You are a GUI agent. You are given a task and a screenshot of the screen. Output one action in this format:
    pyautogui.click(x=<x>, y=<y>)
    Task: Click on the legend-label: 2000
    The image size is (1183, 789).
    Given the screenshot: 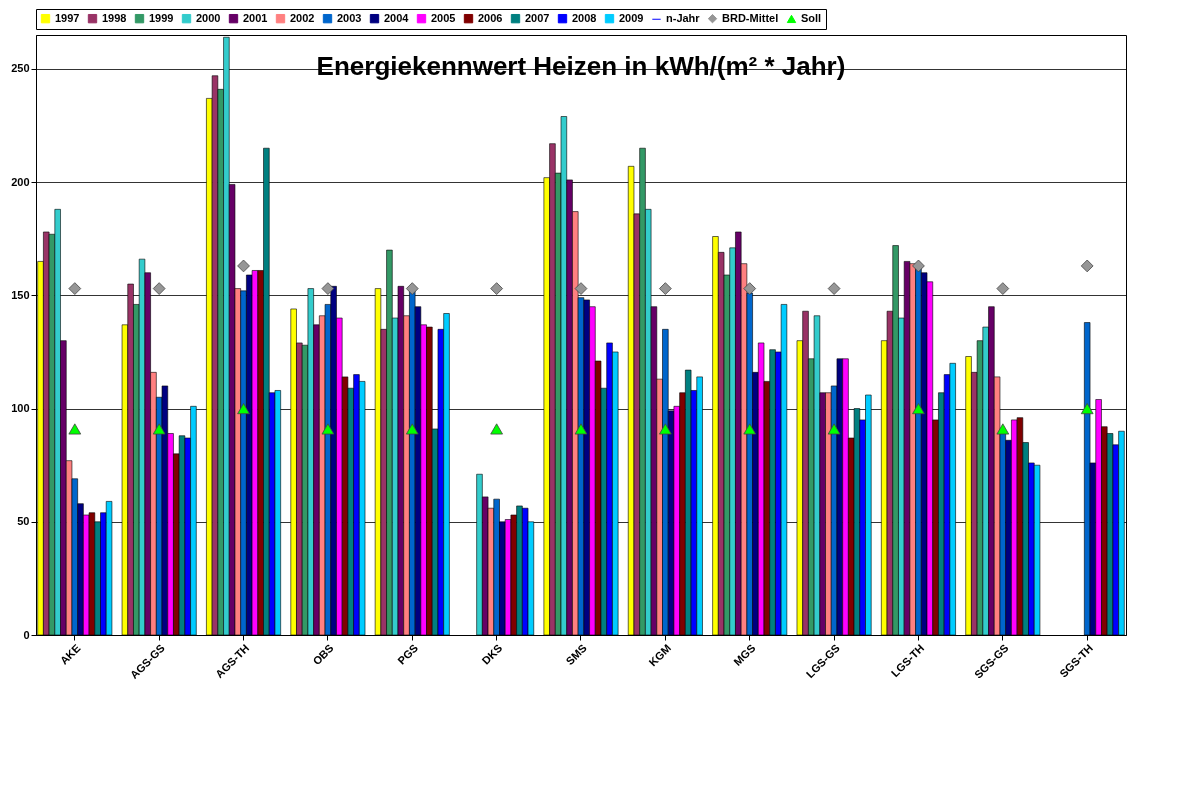 What is the action you would take?
    pyautogui.click(x=208, y=17)
    